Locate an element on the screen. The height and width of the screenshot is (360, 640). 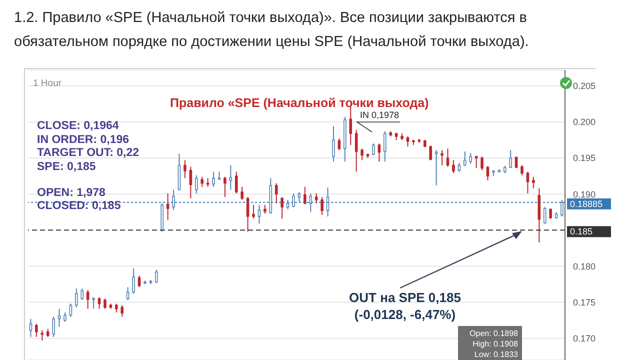
y-tick-label: 0.205 is located at coordinates (584, 86).